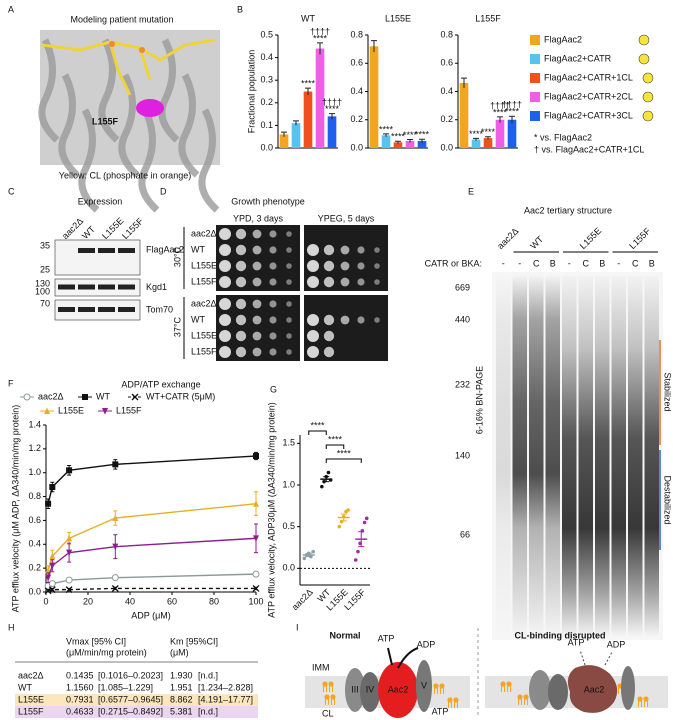 The height and width of the screenshot is (720, 673). Describe the element at coordinates (130, 675) in the screenshot. I see `table-cell: [0.1016–0.2023]` at that location.